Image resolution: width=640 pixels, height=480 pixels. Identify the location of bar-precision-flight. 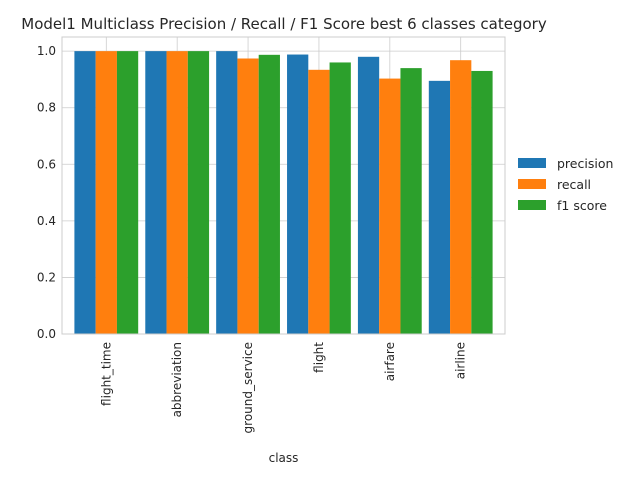
(298, 194).